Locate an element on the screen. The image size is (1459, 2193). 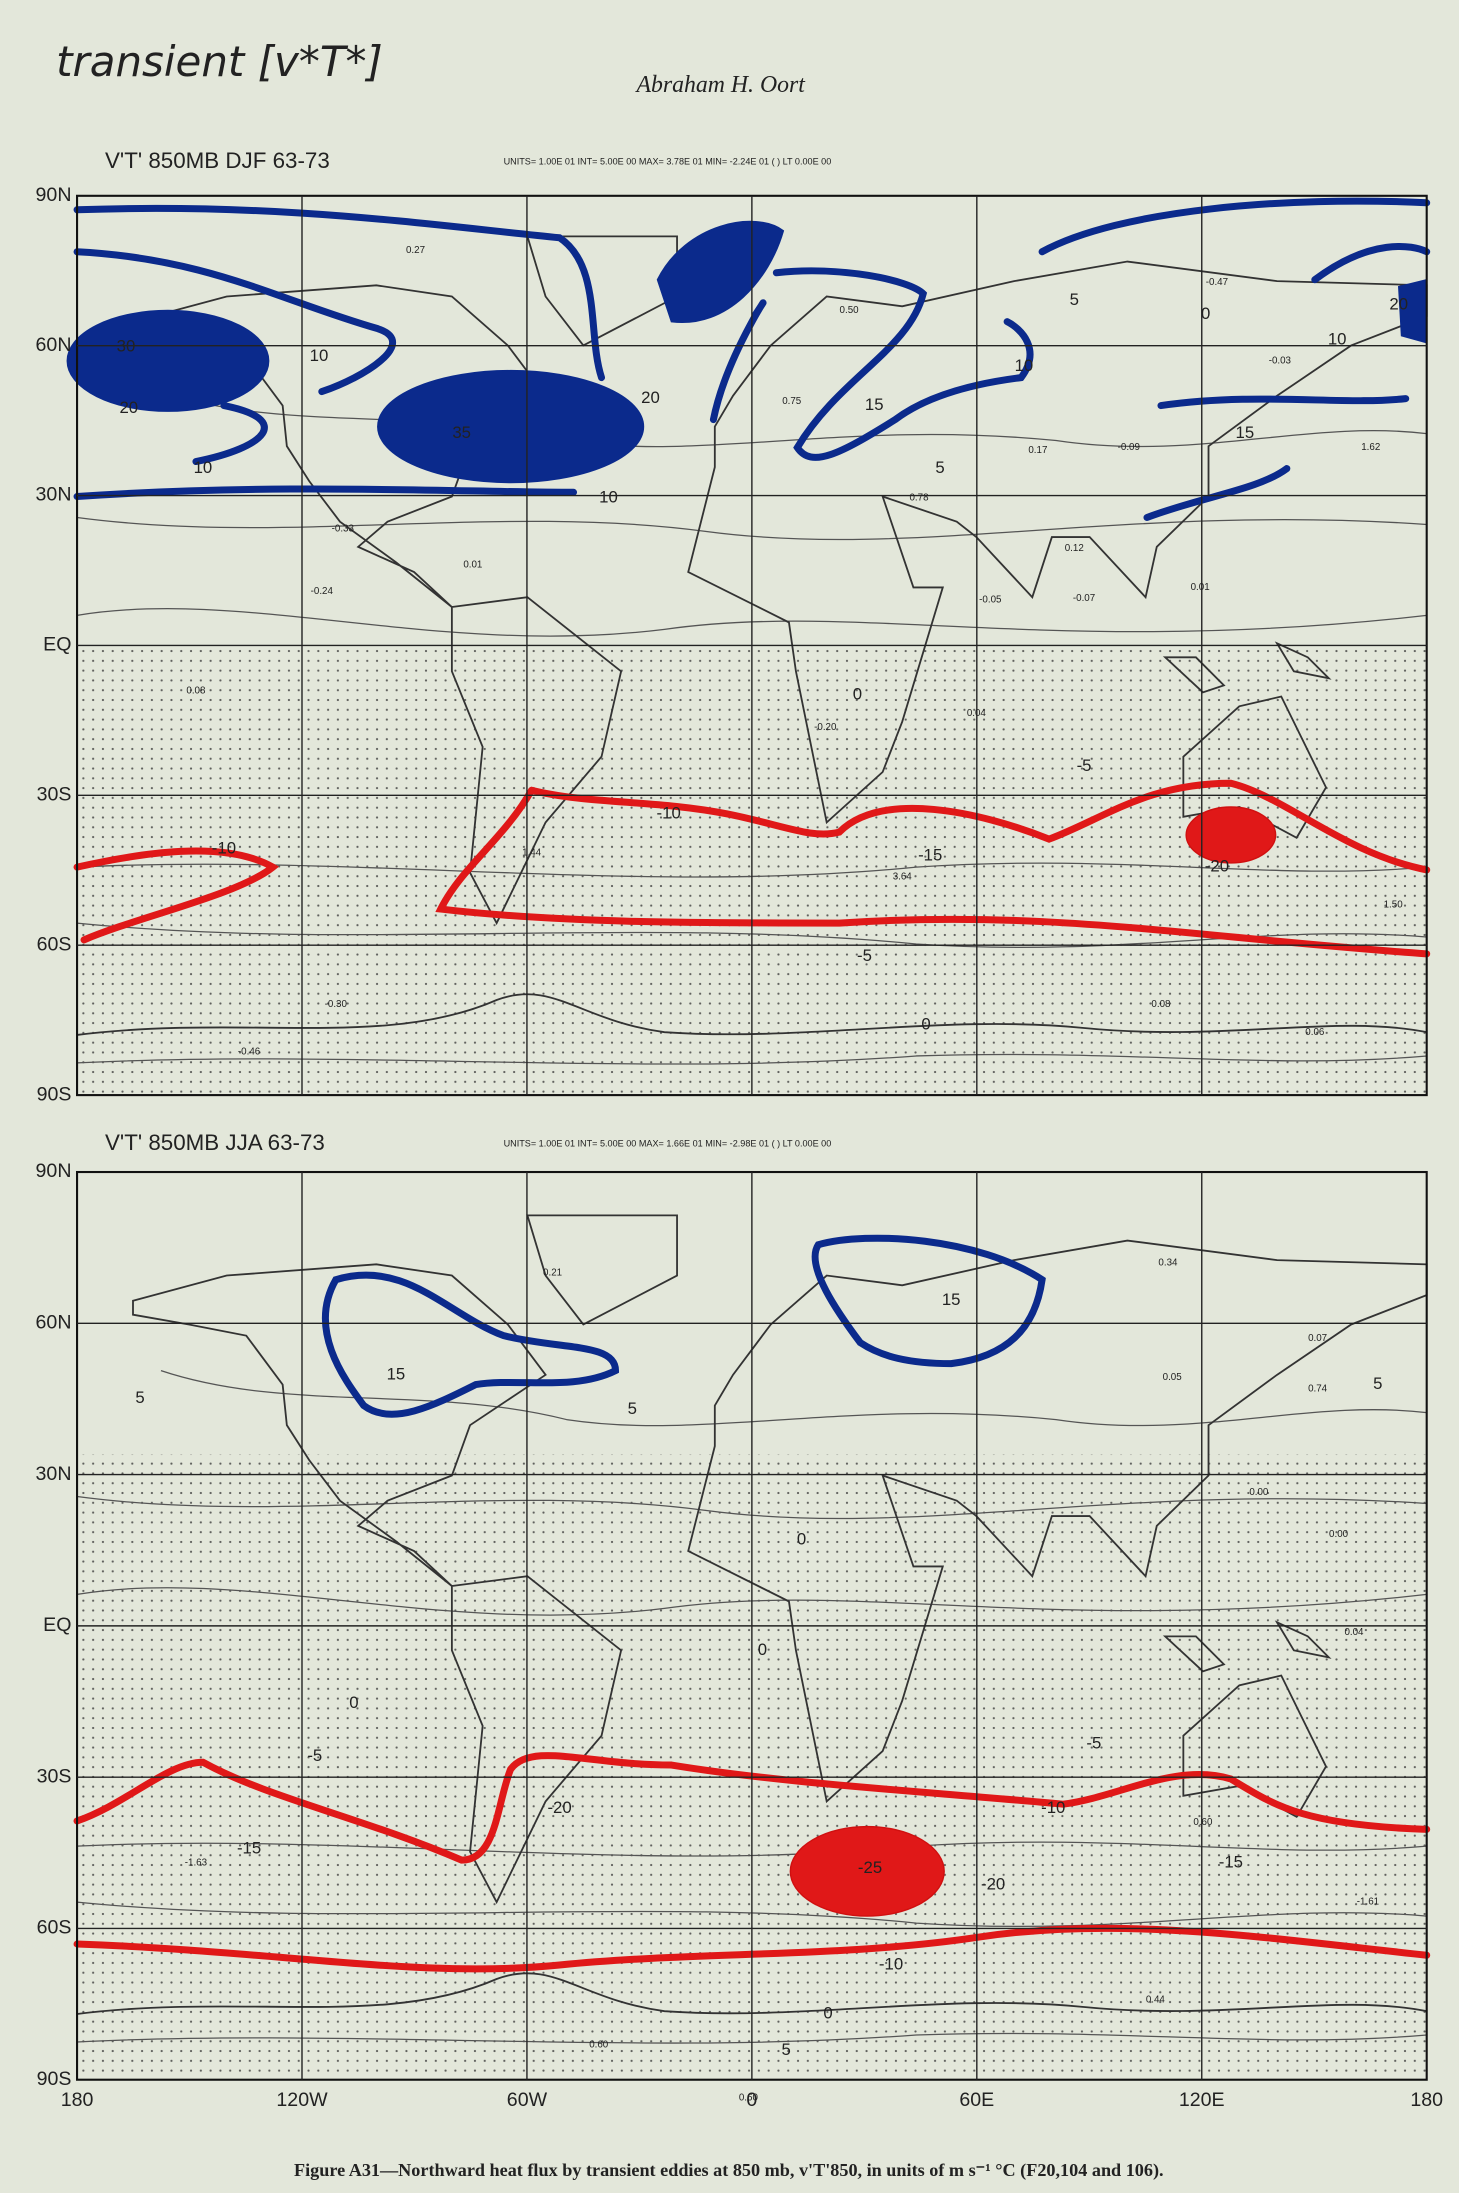
lat-label: EQ is located at coordinates (57, 1625).